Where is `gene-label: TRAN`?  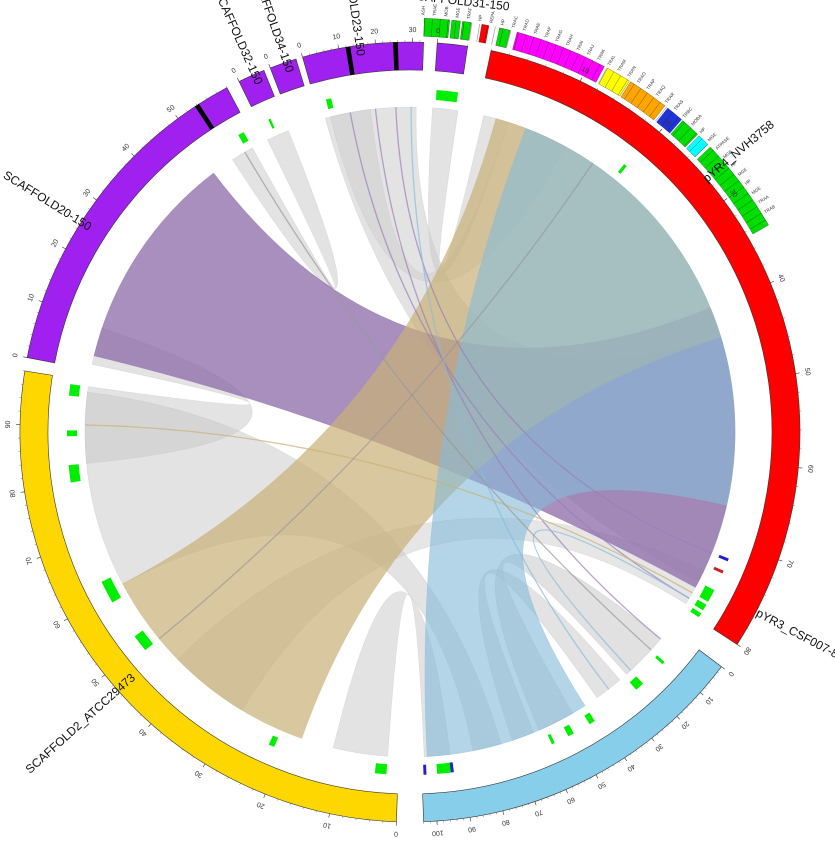 gene-label: TRAN is located at coordinates (631, 71).